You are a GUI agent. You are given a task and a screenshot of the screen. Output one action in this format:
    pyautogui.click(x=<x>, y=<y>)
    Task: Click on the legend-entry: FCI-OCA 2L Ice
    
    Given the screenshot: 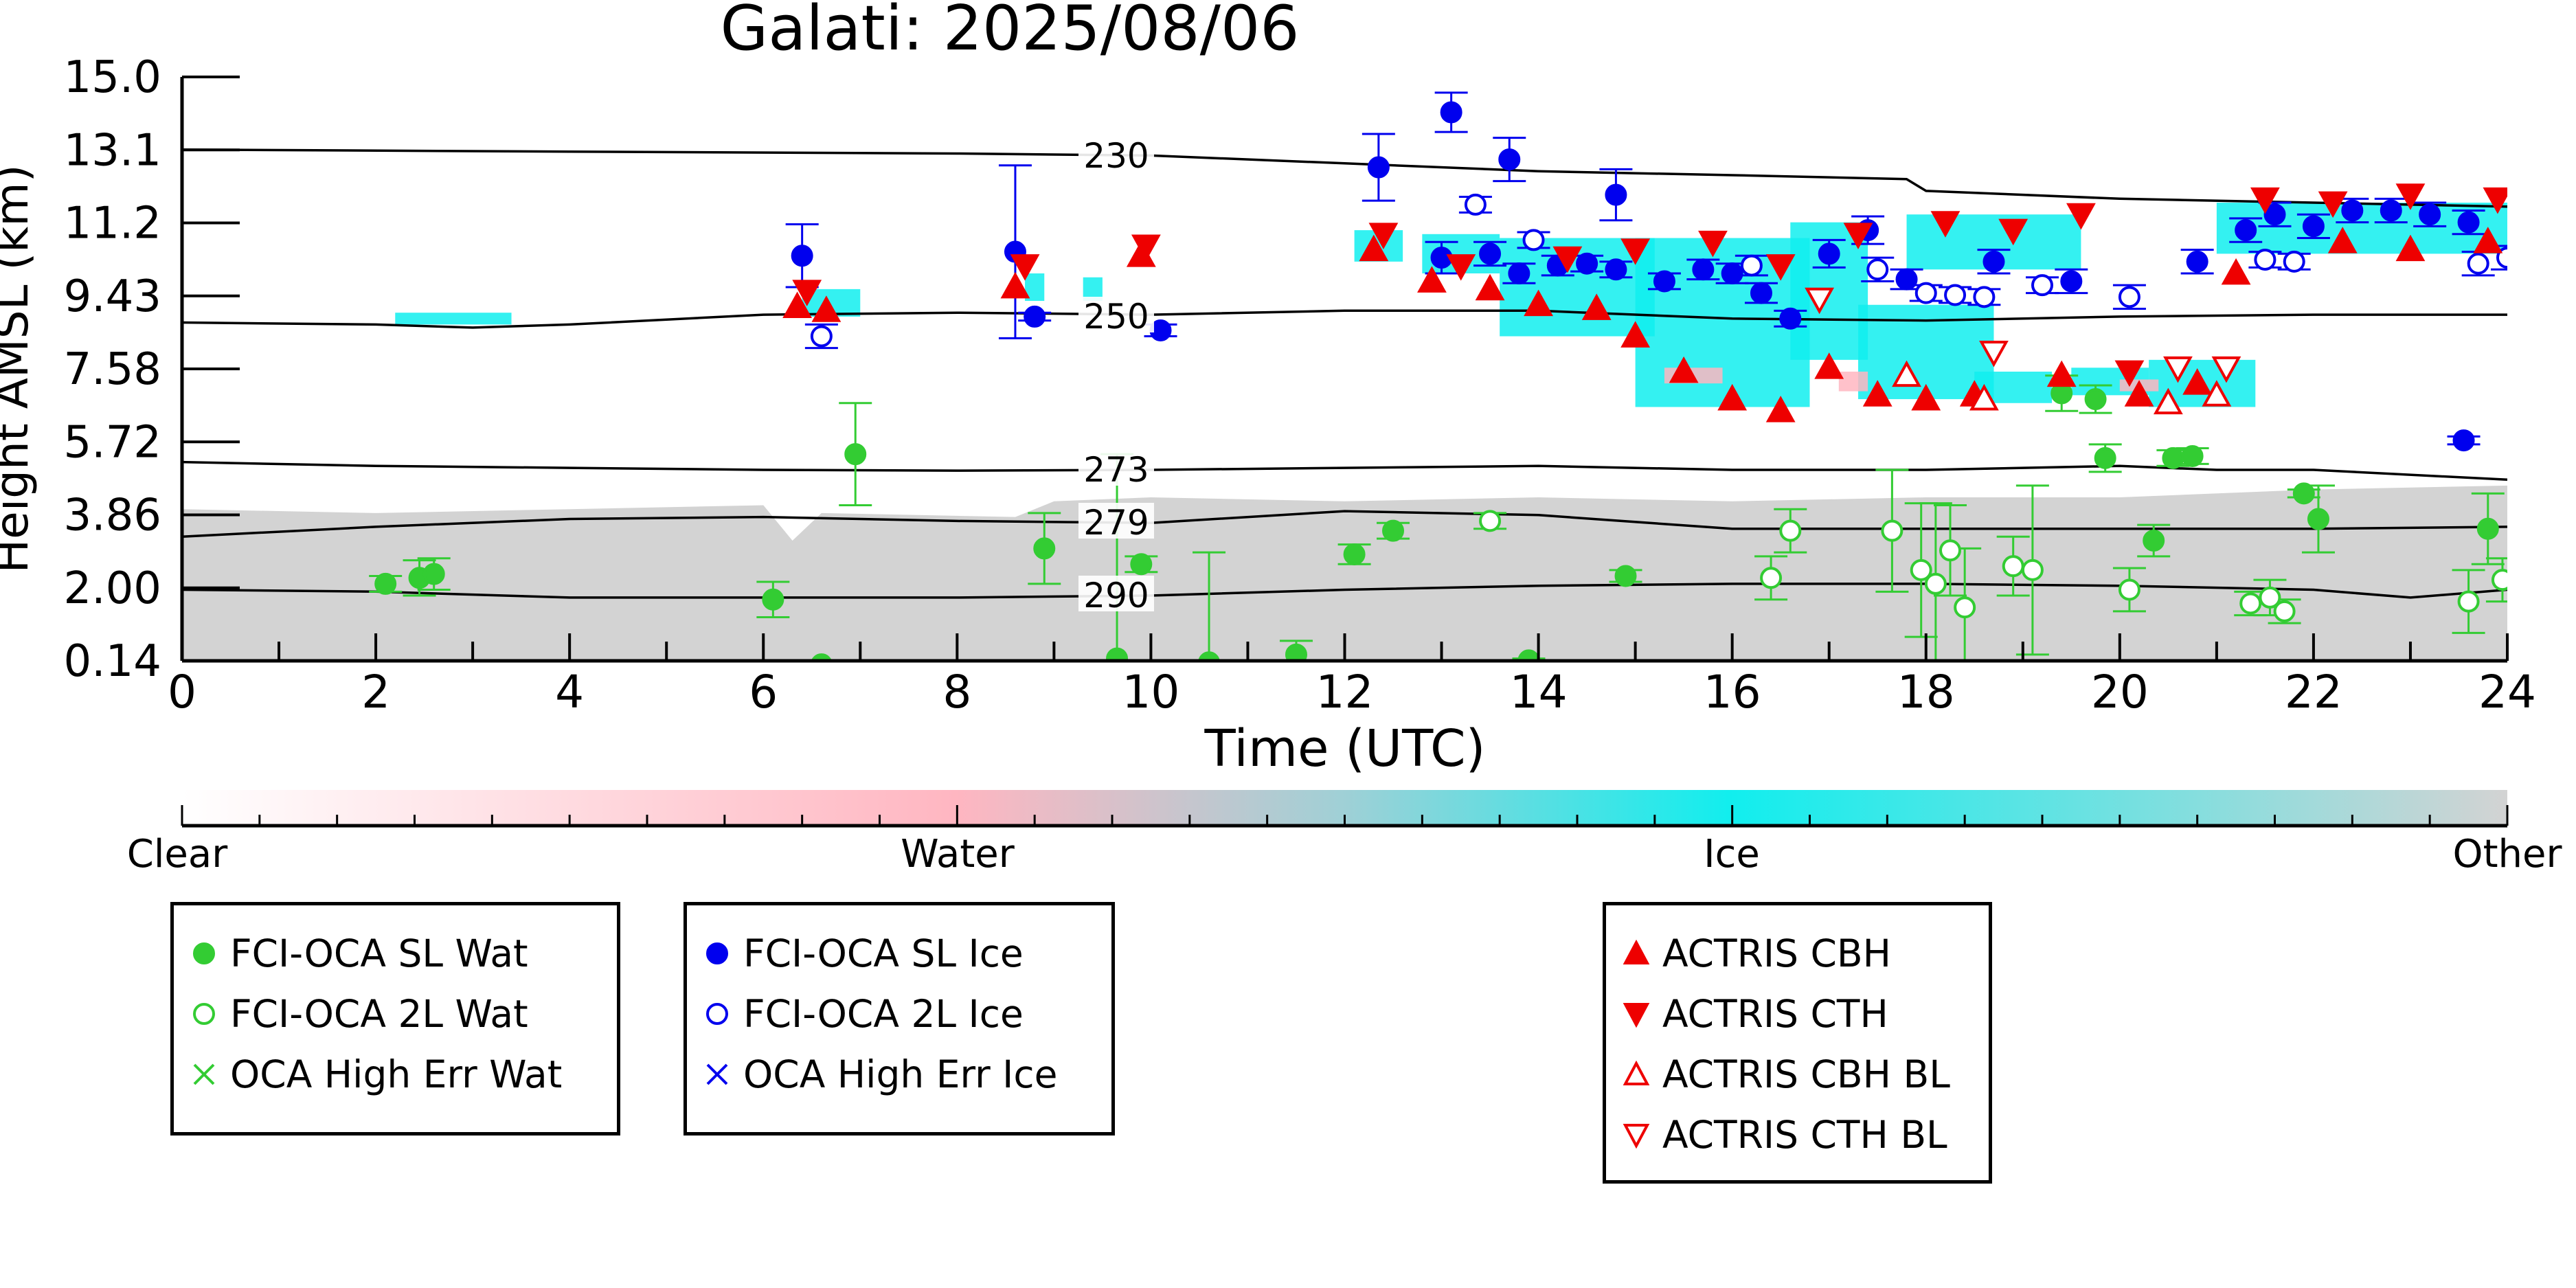 What is the action you would take?
    pyautogui.click(x=862, y=1013)
    